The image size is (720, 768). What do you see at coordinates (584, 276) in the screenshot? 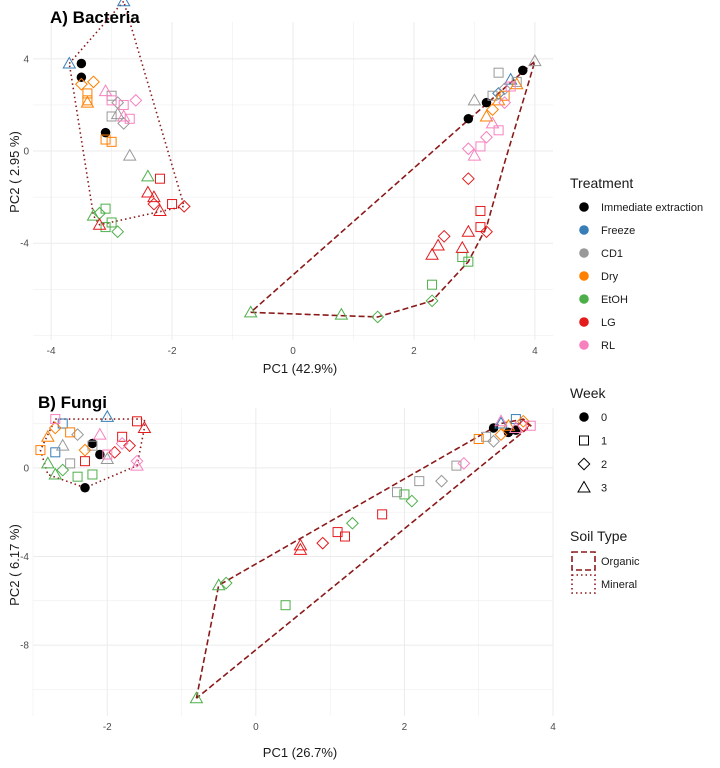
I see `legend-key-dry` at bounding box center [584, 276].